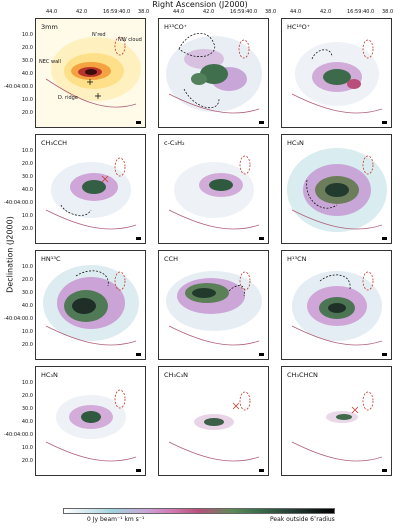 This screenshot has width=400, height=528. Describe the element at coordinates (199, 511) in the screenshot. I see `colorbar` at that location.